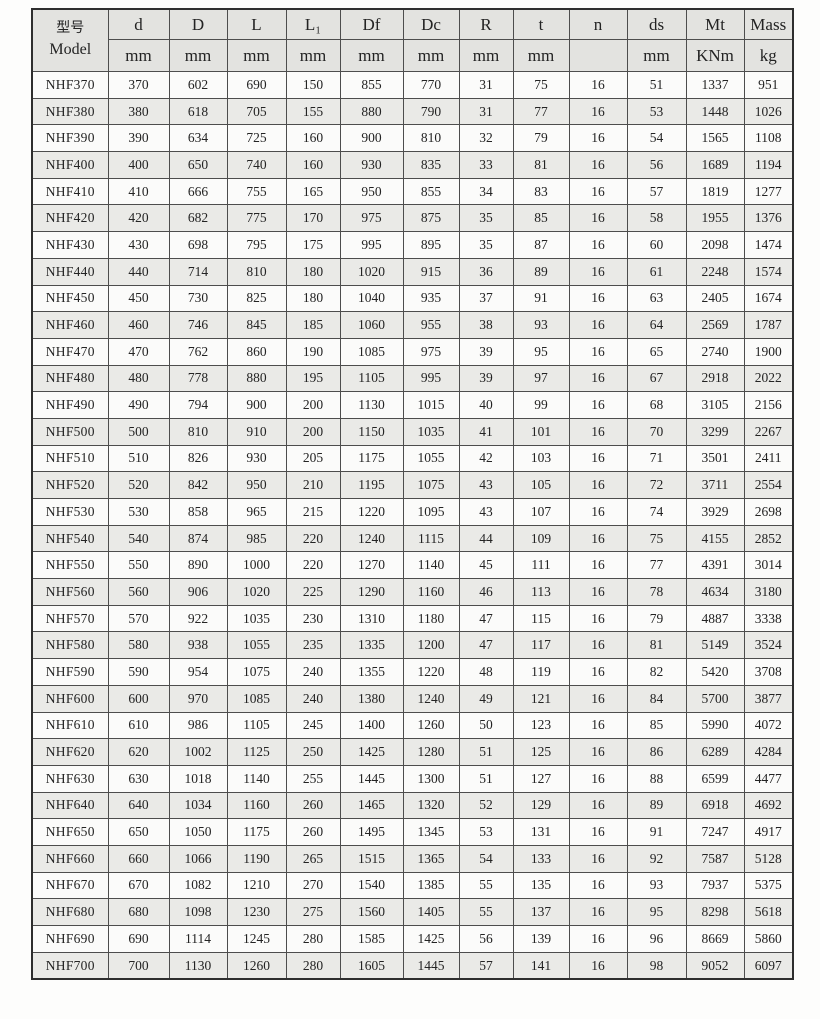  Describe the element at coordinates (715, 138) in the screenshot. I see `value-cell: 1565` at that location.